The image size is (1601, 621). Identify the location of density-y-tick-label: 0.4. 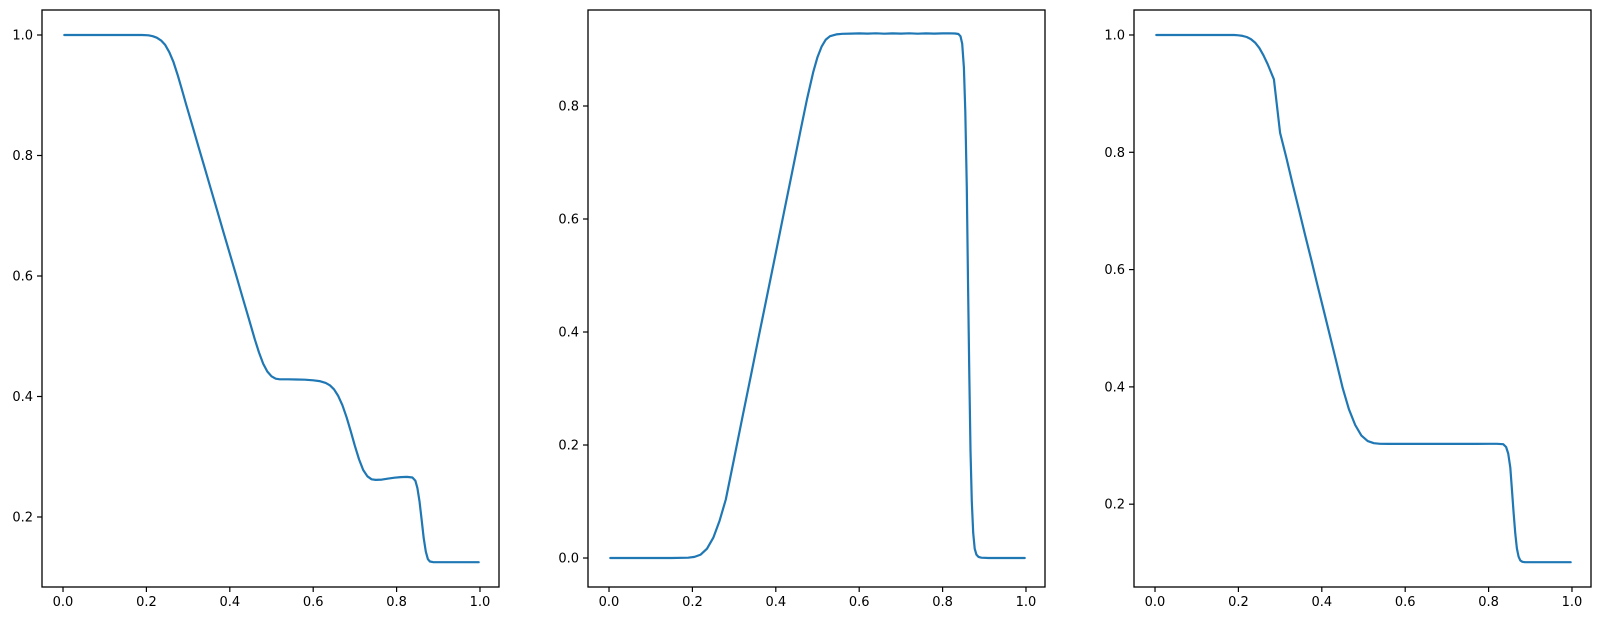
(22, 397).